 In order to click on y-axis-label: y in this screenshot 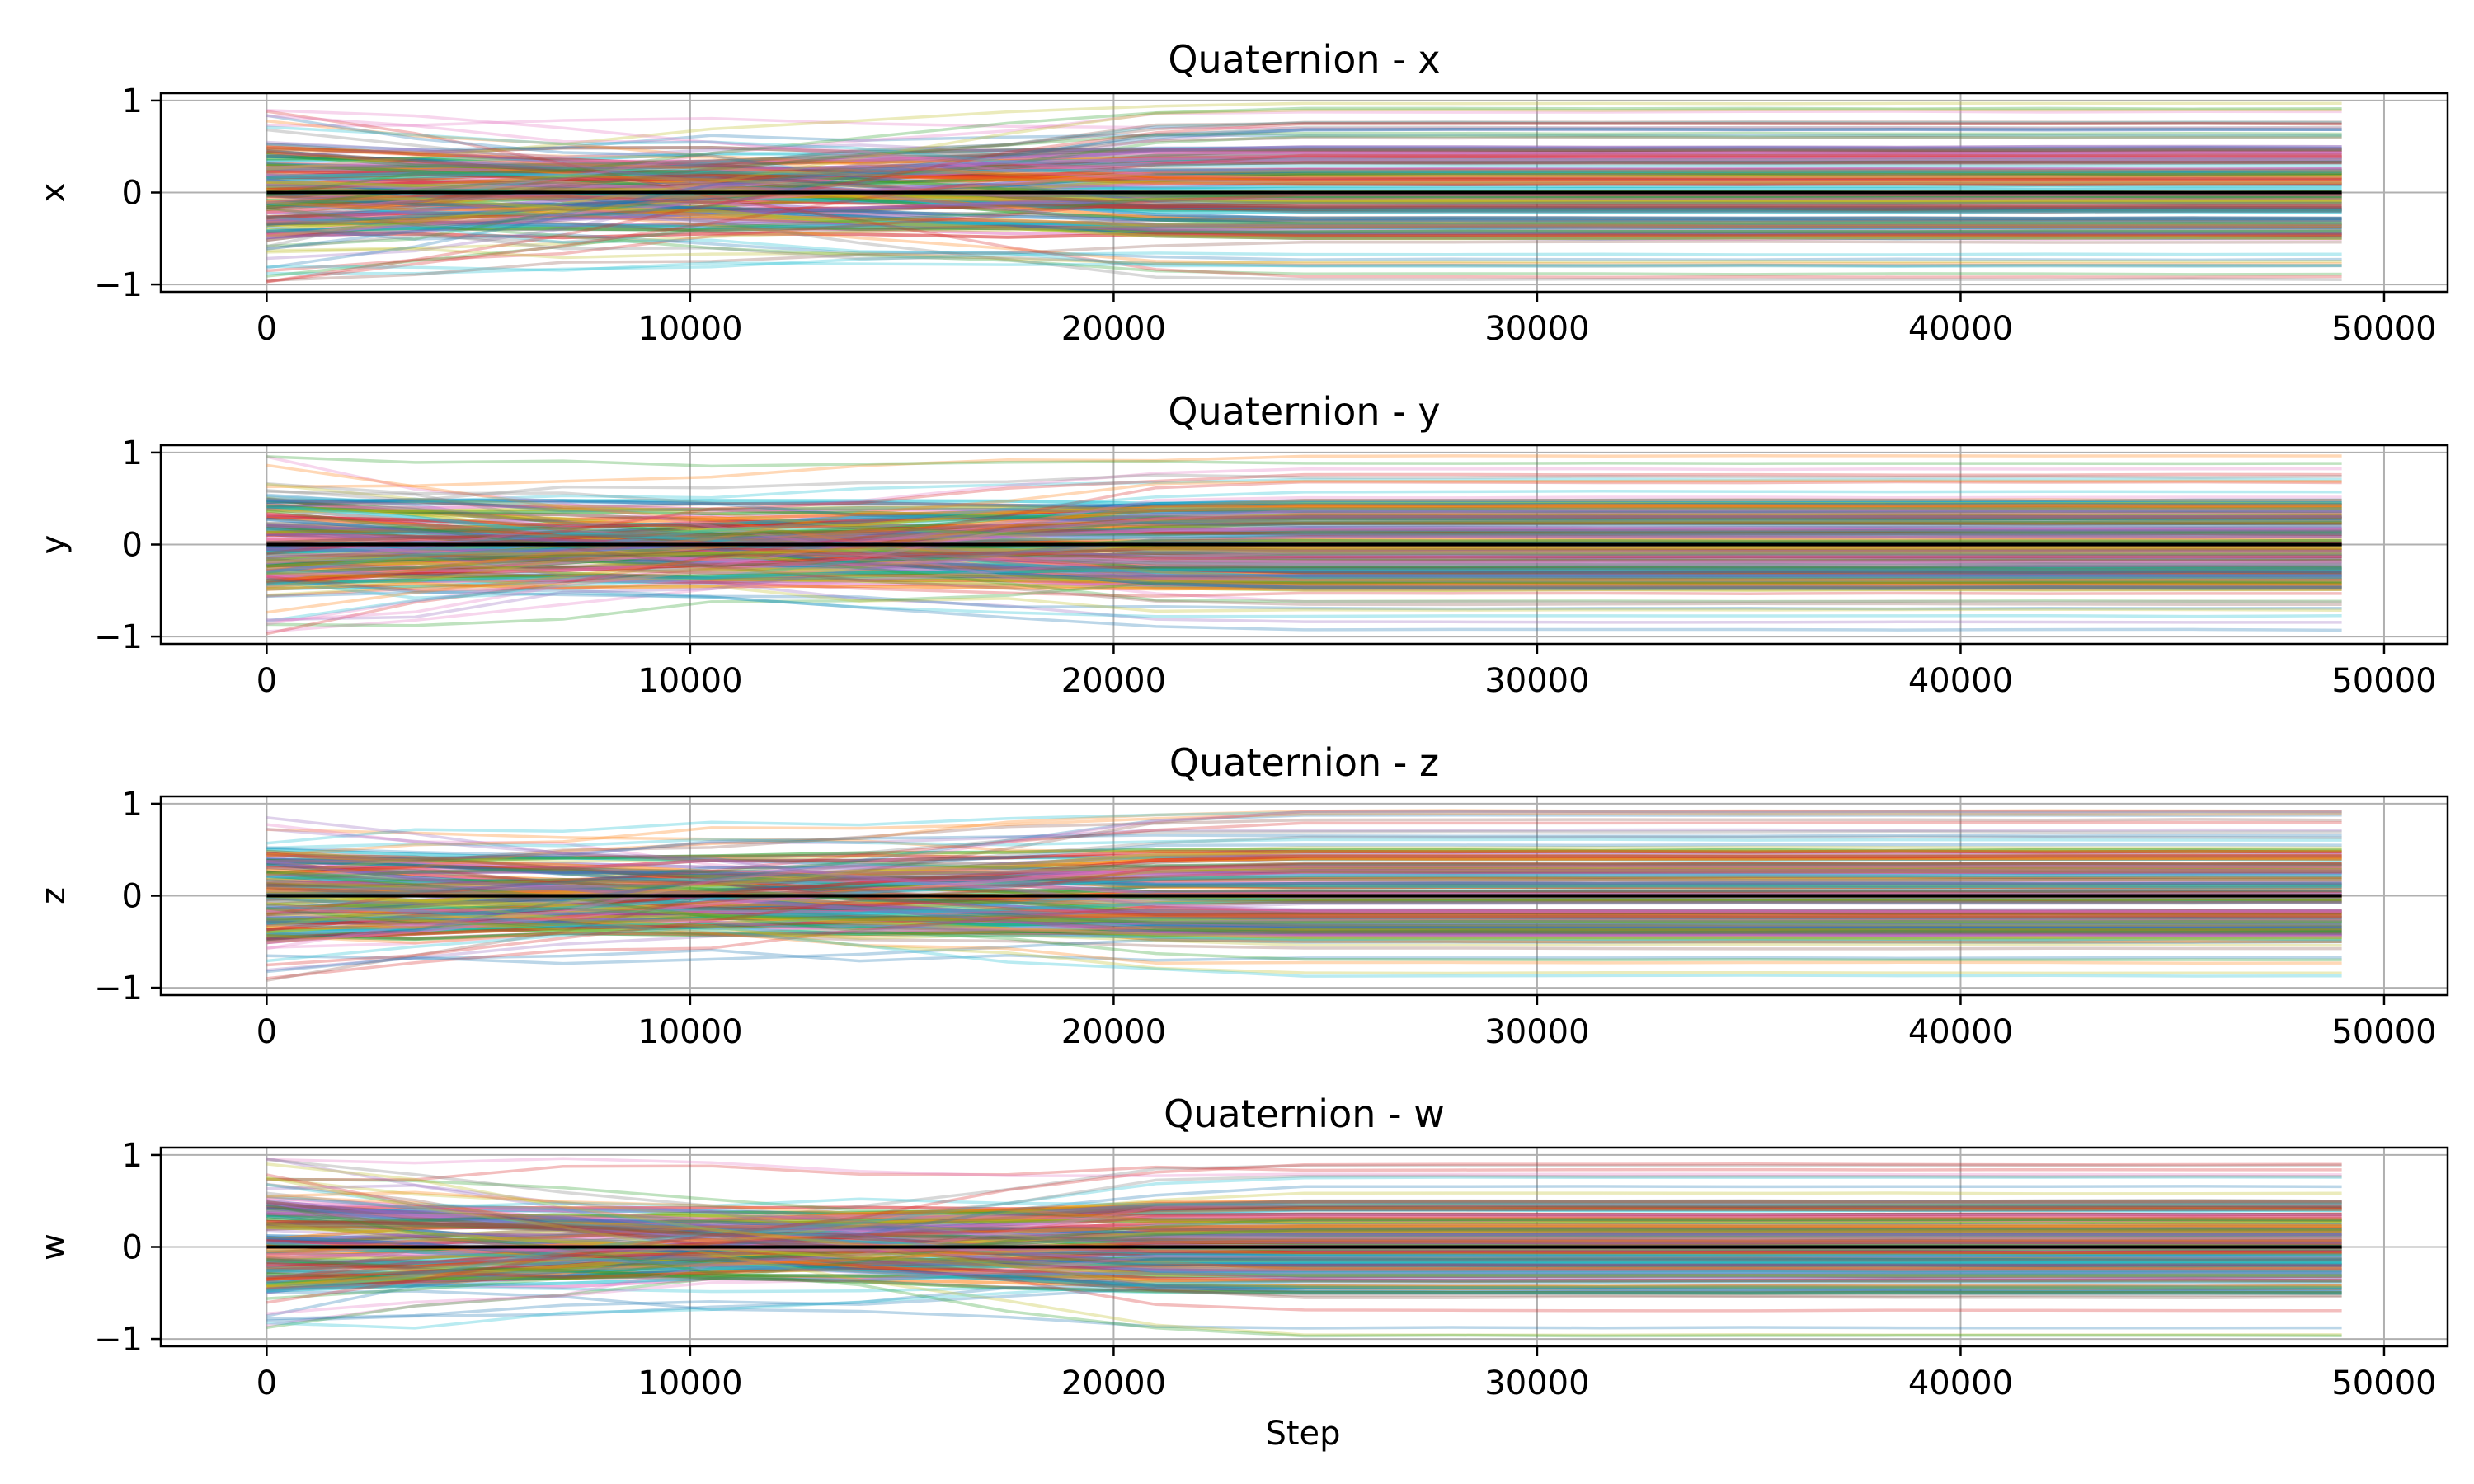, I will do `click(54, 545)`.